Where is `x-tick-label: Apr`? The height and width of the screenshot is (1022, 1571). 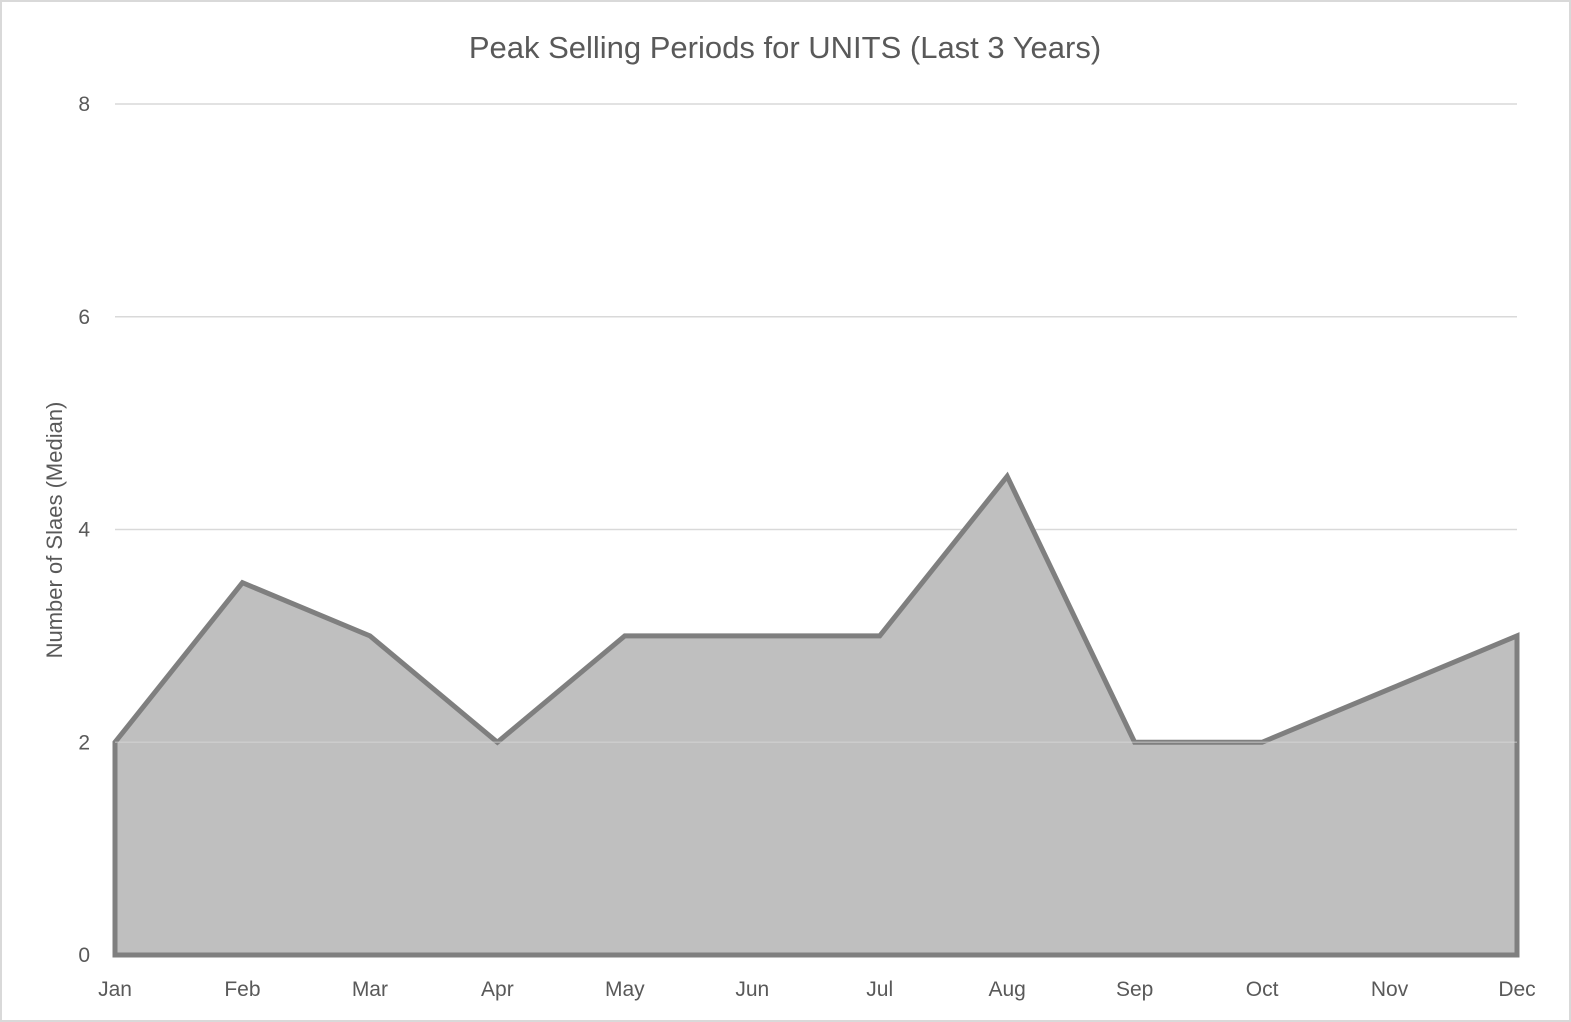 x-tick-label: Apr is located at coordinates (497, 989).